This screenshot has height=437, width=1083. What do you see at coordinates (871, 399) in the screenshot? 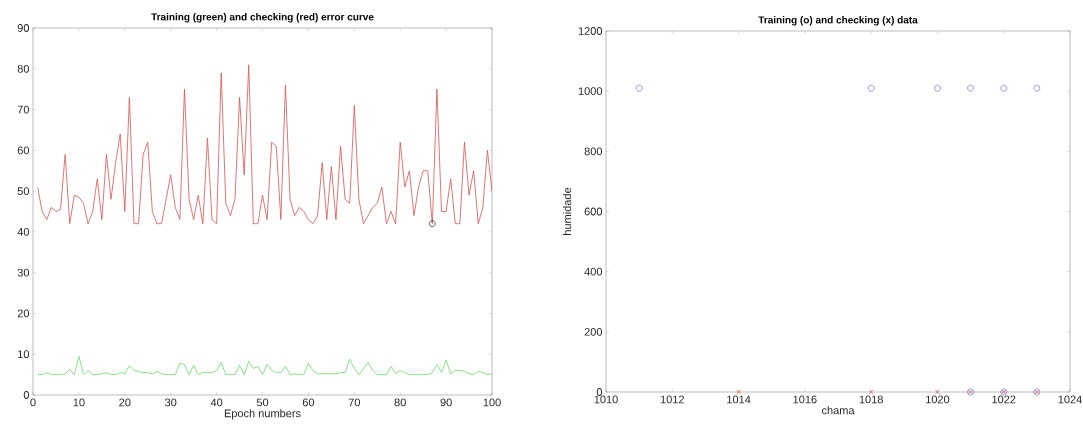
I see `x-tick-label: 1018` at bounding box center [871, 399].